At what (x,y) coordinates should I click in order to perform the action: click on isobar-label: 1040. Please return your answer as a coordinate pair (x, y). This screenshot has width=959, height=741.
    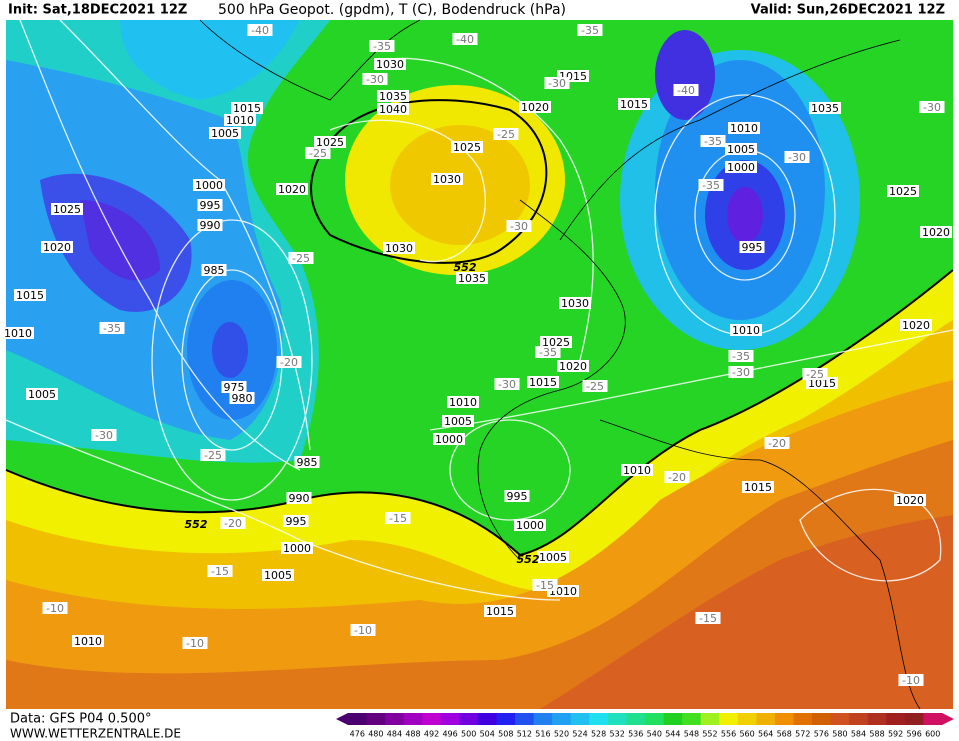
    Looking at the image, I should click on (393, 109).